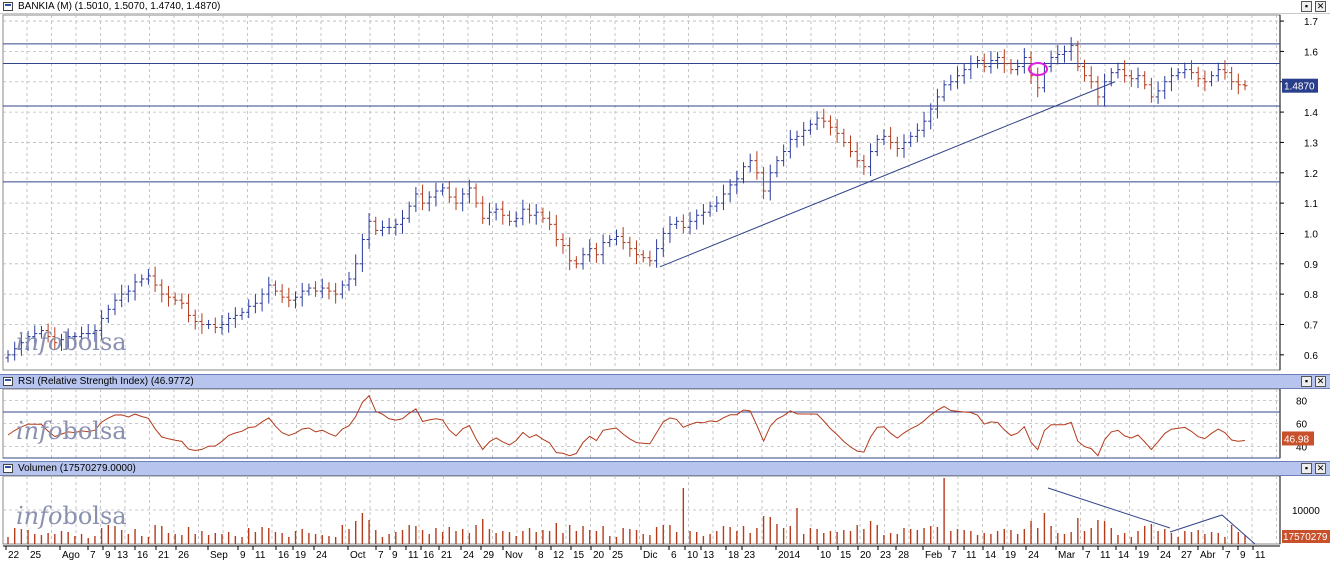  Describe the element at coordinates (1038, 69) in the screenshot. I see `highlight-circle` at that location.